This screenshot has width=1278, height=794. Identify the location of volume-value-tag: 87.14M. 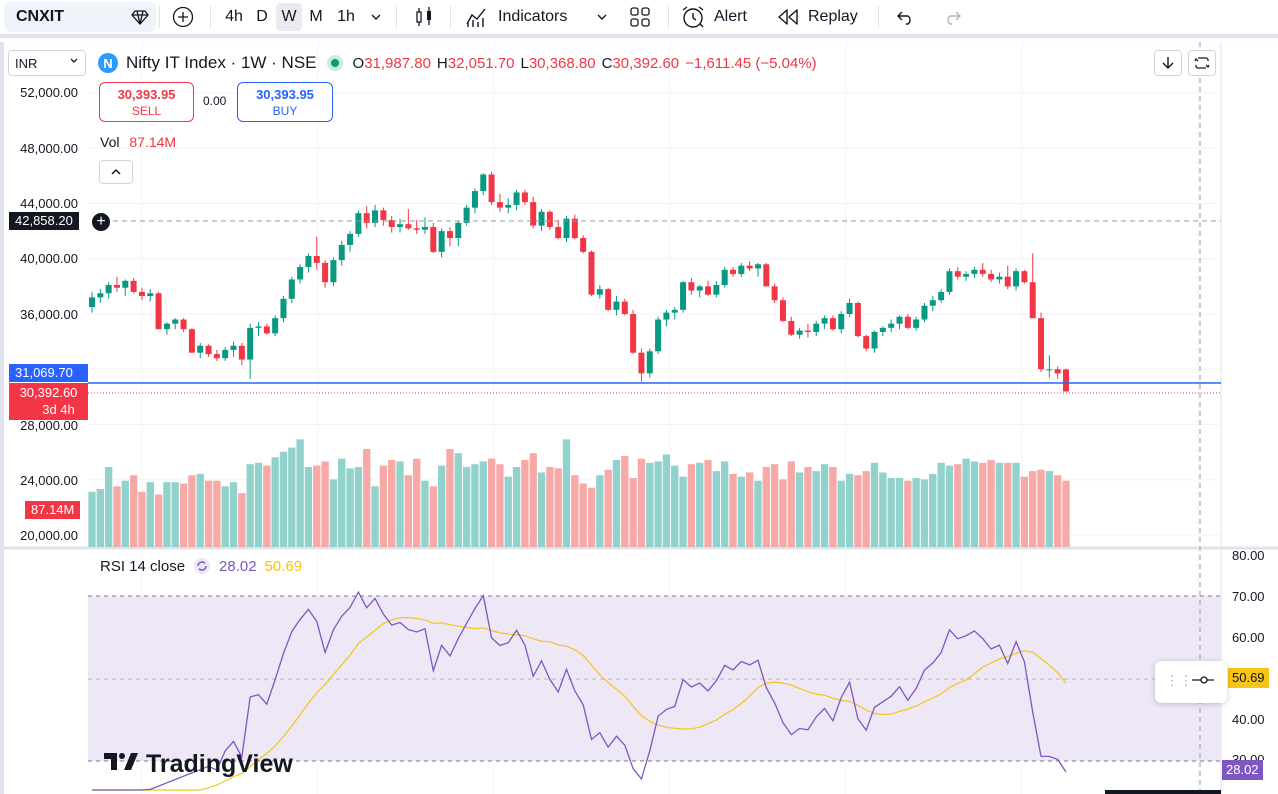
(53, 510).